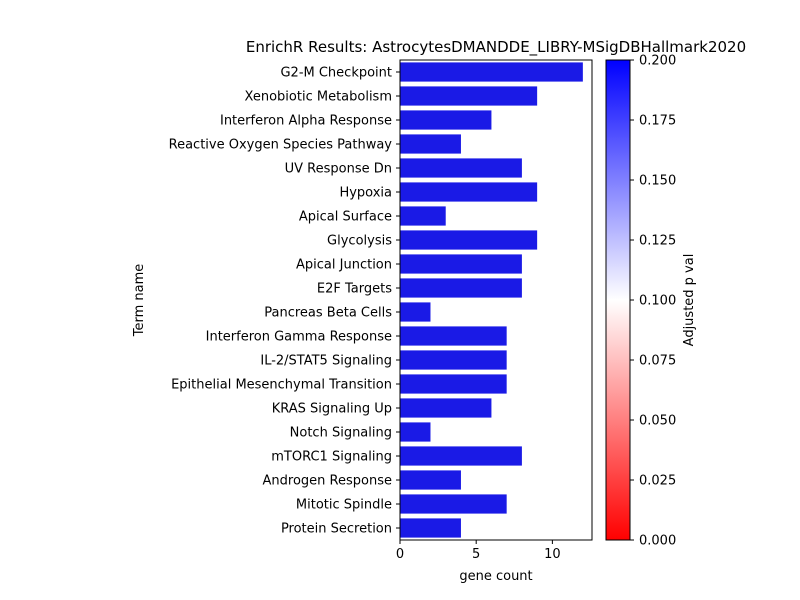 The image size is (800, 600). What do you see at coordinates (306, 121) in the screenshot?
I see `category-label: Interferon Alpha Response` at bounding box center [306, 121].